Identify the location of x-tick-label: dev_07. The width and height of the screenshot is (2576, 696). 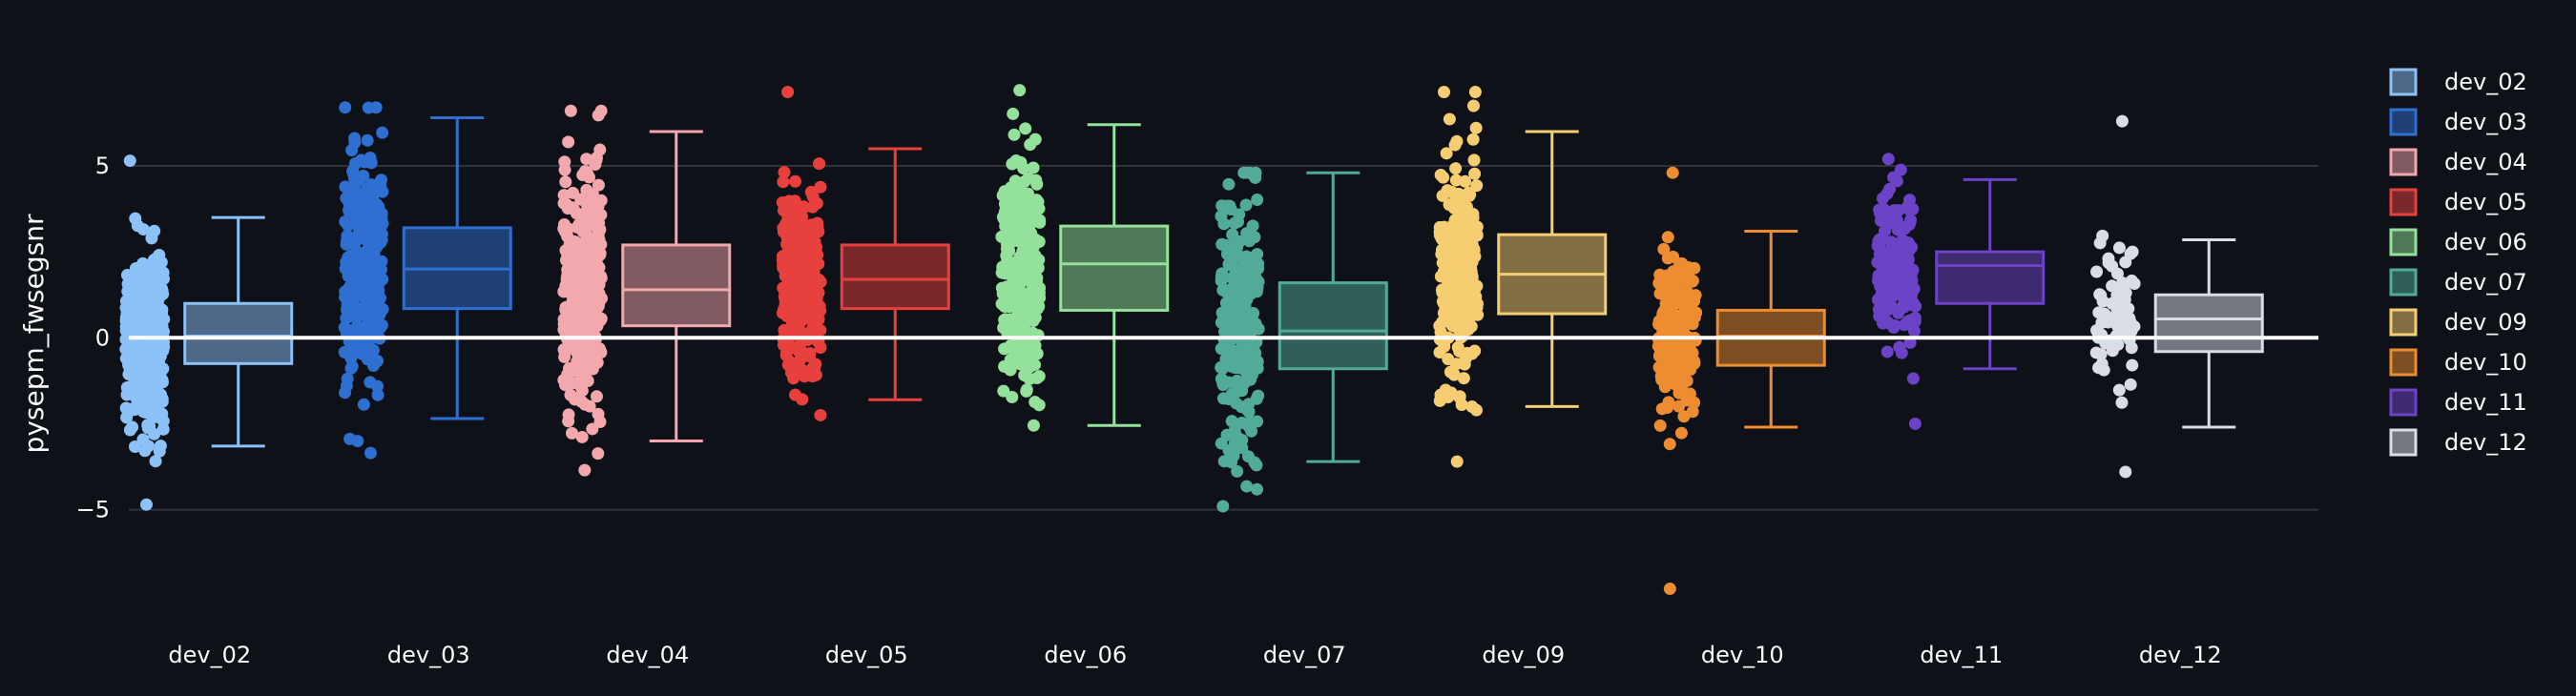
(1304, 655).